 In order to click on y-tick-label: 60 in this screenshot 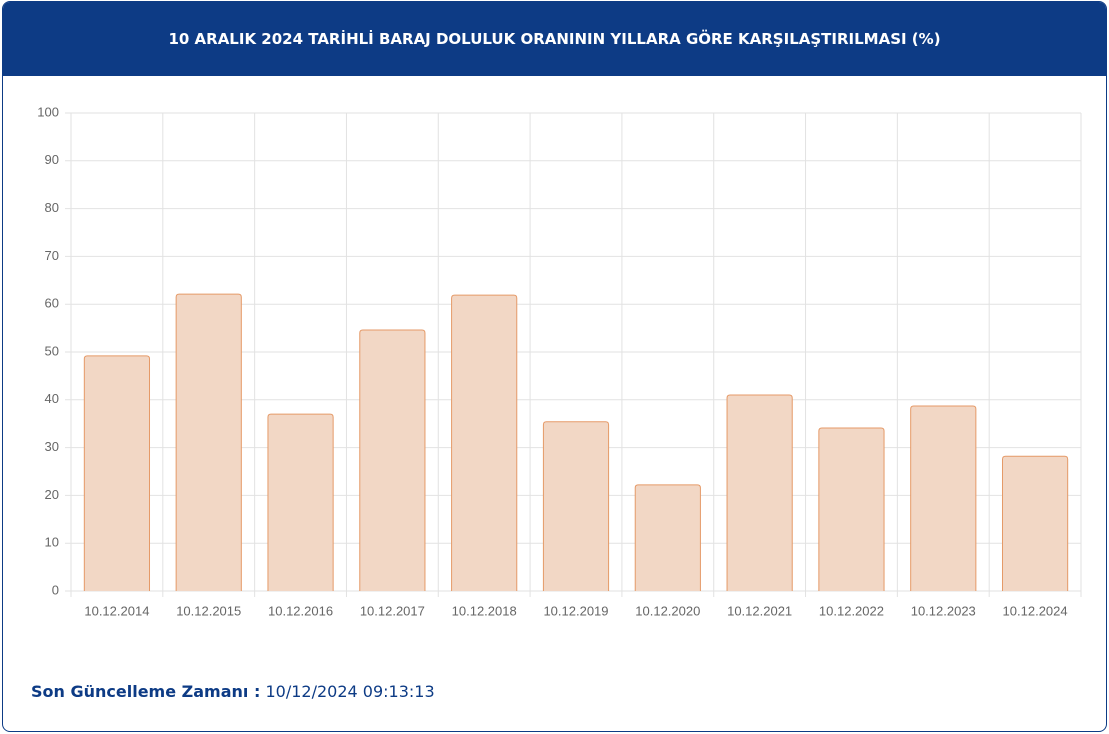, I will do `click(52, 303)`.